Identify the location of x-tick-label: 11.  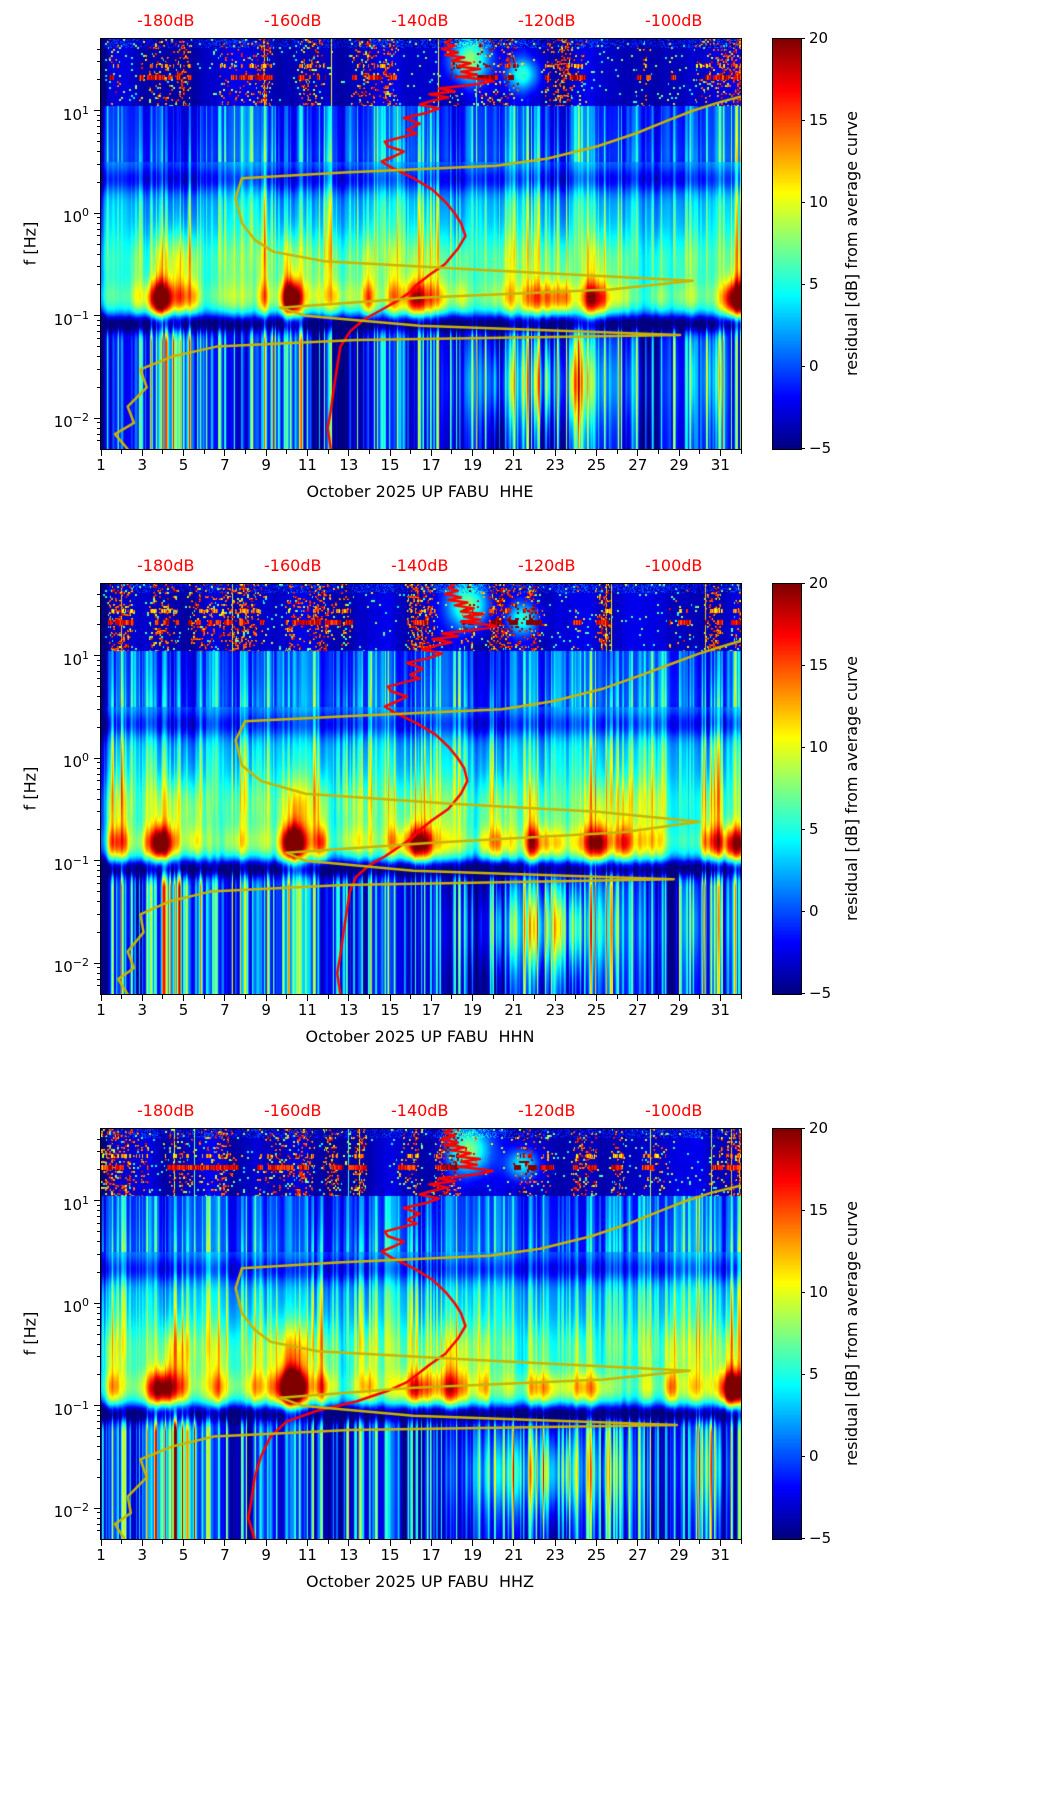
(307, 1555).